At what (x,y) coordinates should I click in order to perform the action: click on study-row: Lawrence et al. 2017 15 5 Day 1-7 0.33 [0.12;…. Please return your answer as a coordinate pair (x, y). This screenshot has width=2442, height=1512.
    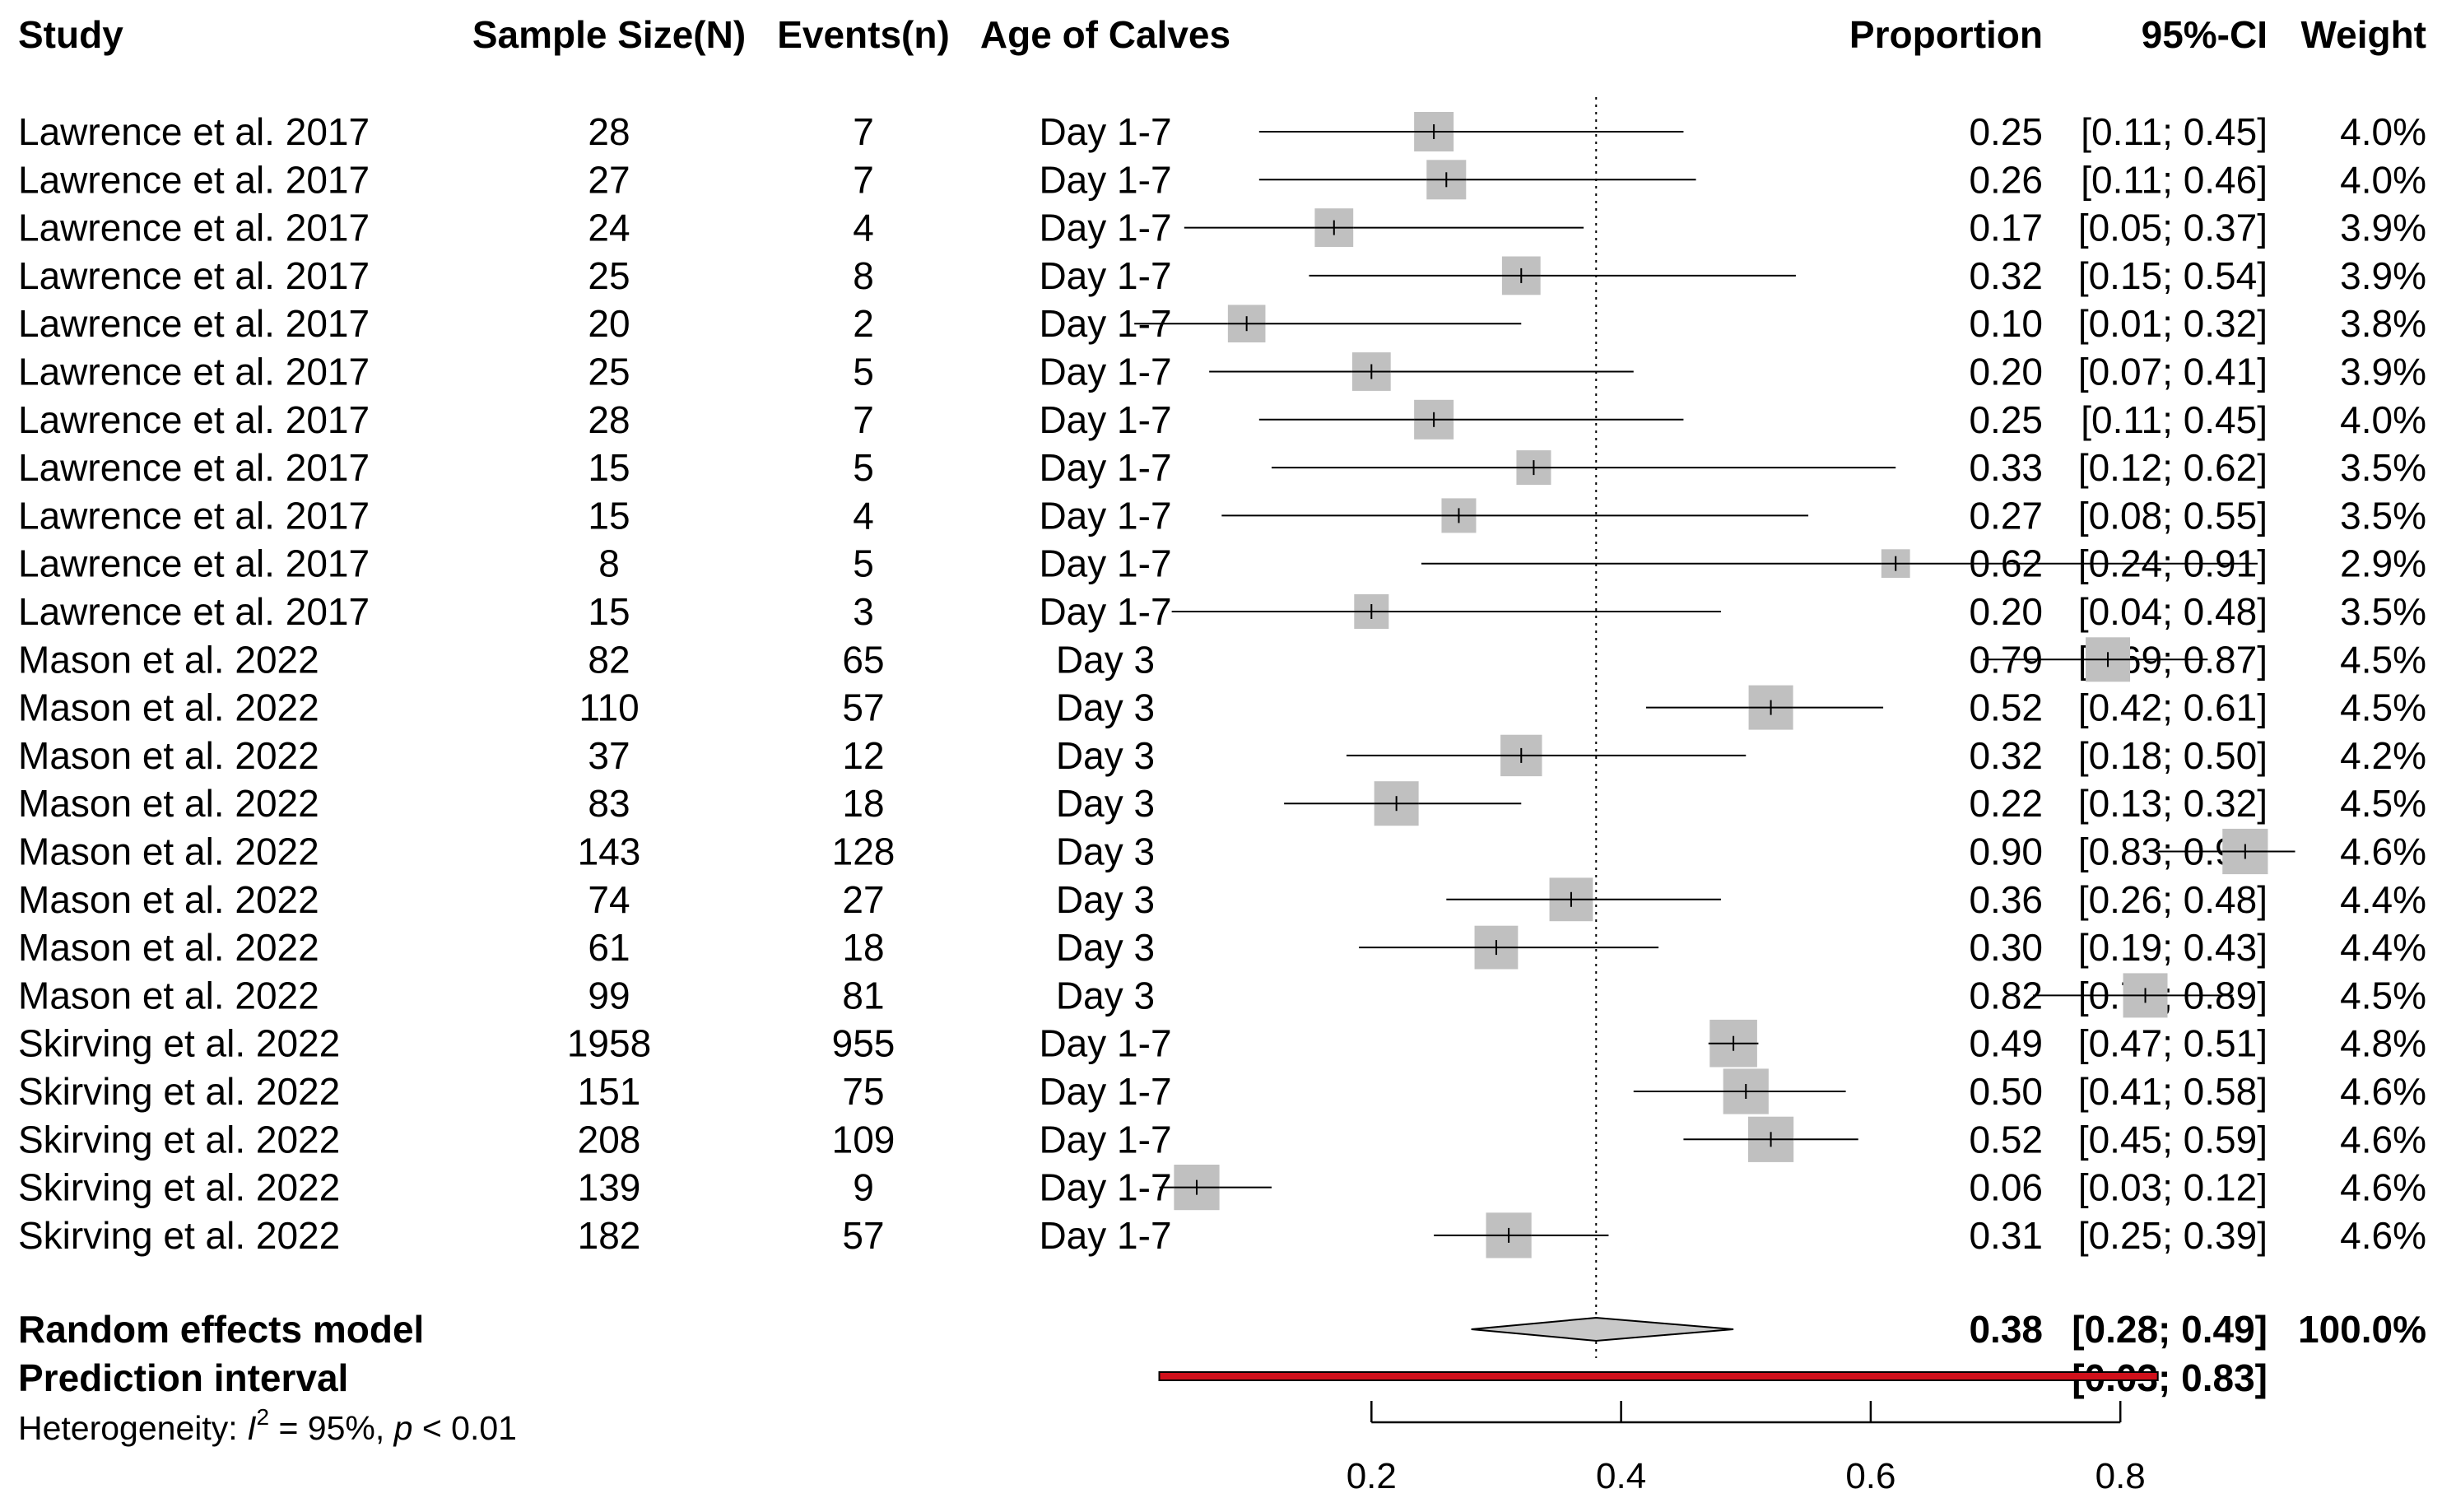
    Looking at the image, I should click on (1222, 468).